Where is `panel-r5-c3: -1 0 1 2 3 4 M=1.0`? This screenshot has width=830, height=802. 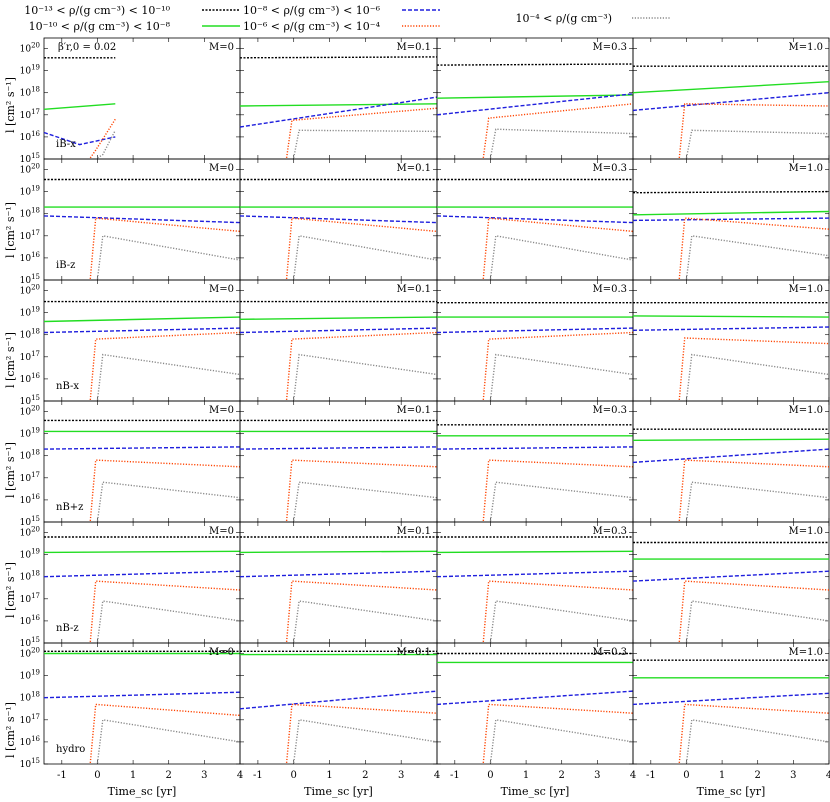 panel-r5-c3: -1 0 1 2 3 4 M=1.0 is located at coordinates (731, 711).